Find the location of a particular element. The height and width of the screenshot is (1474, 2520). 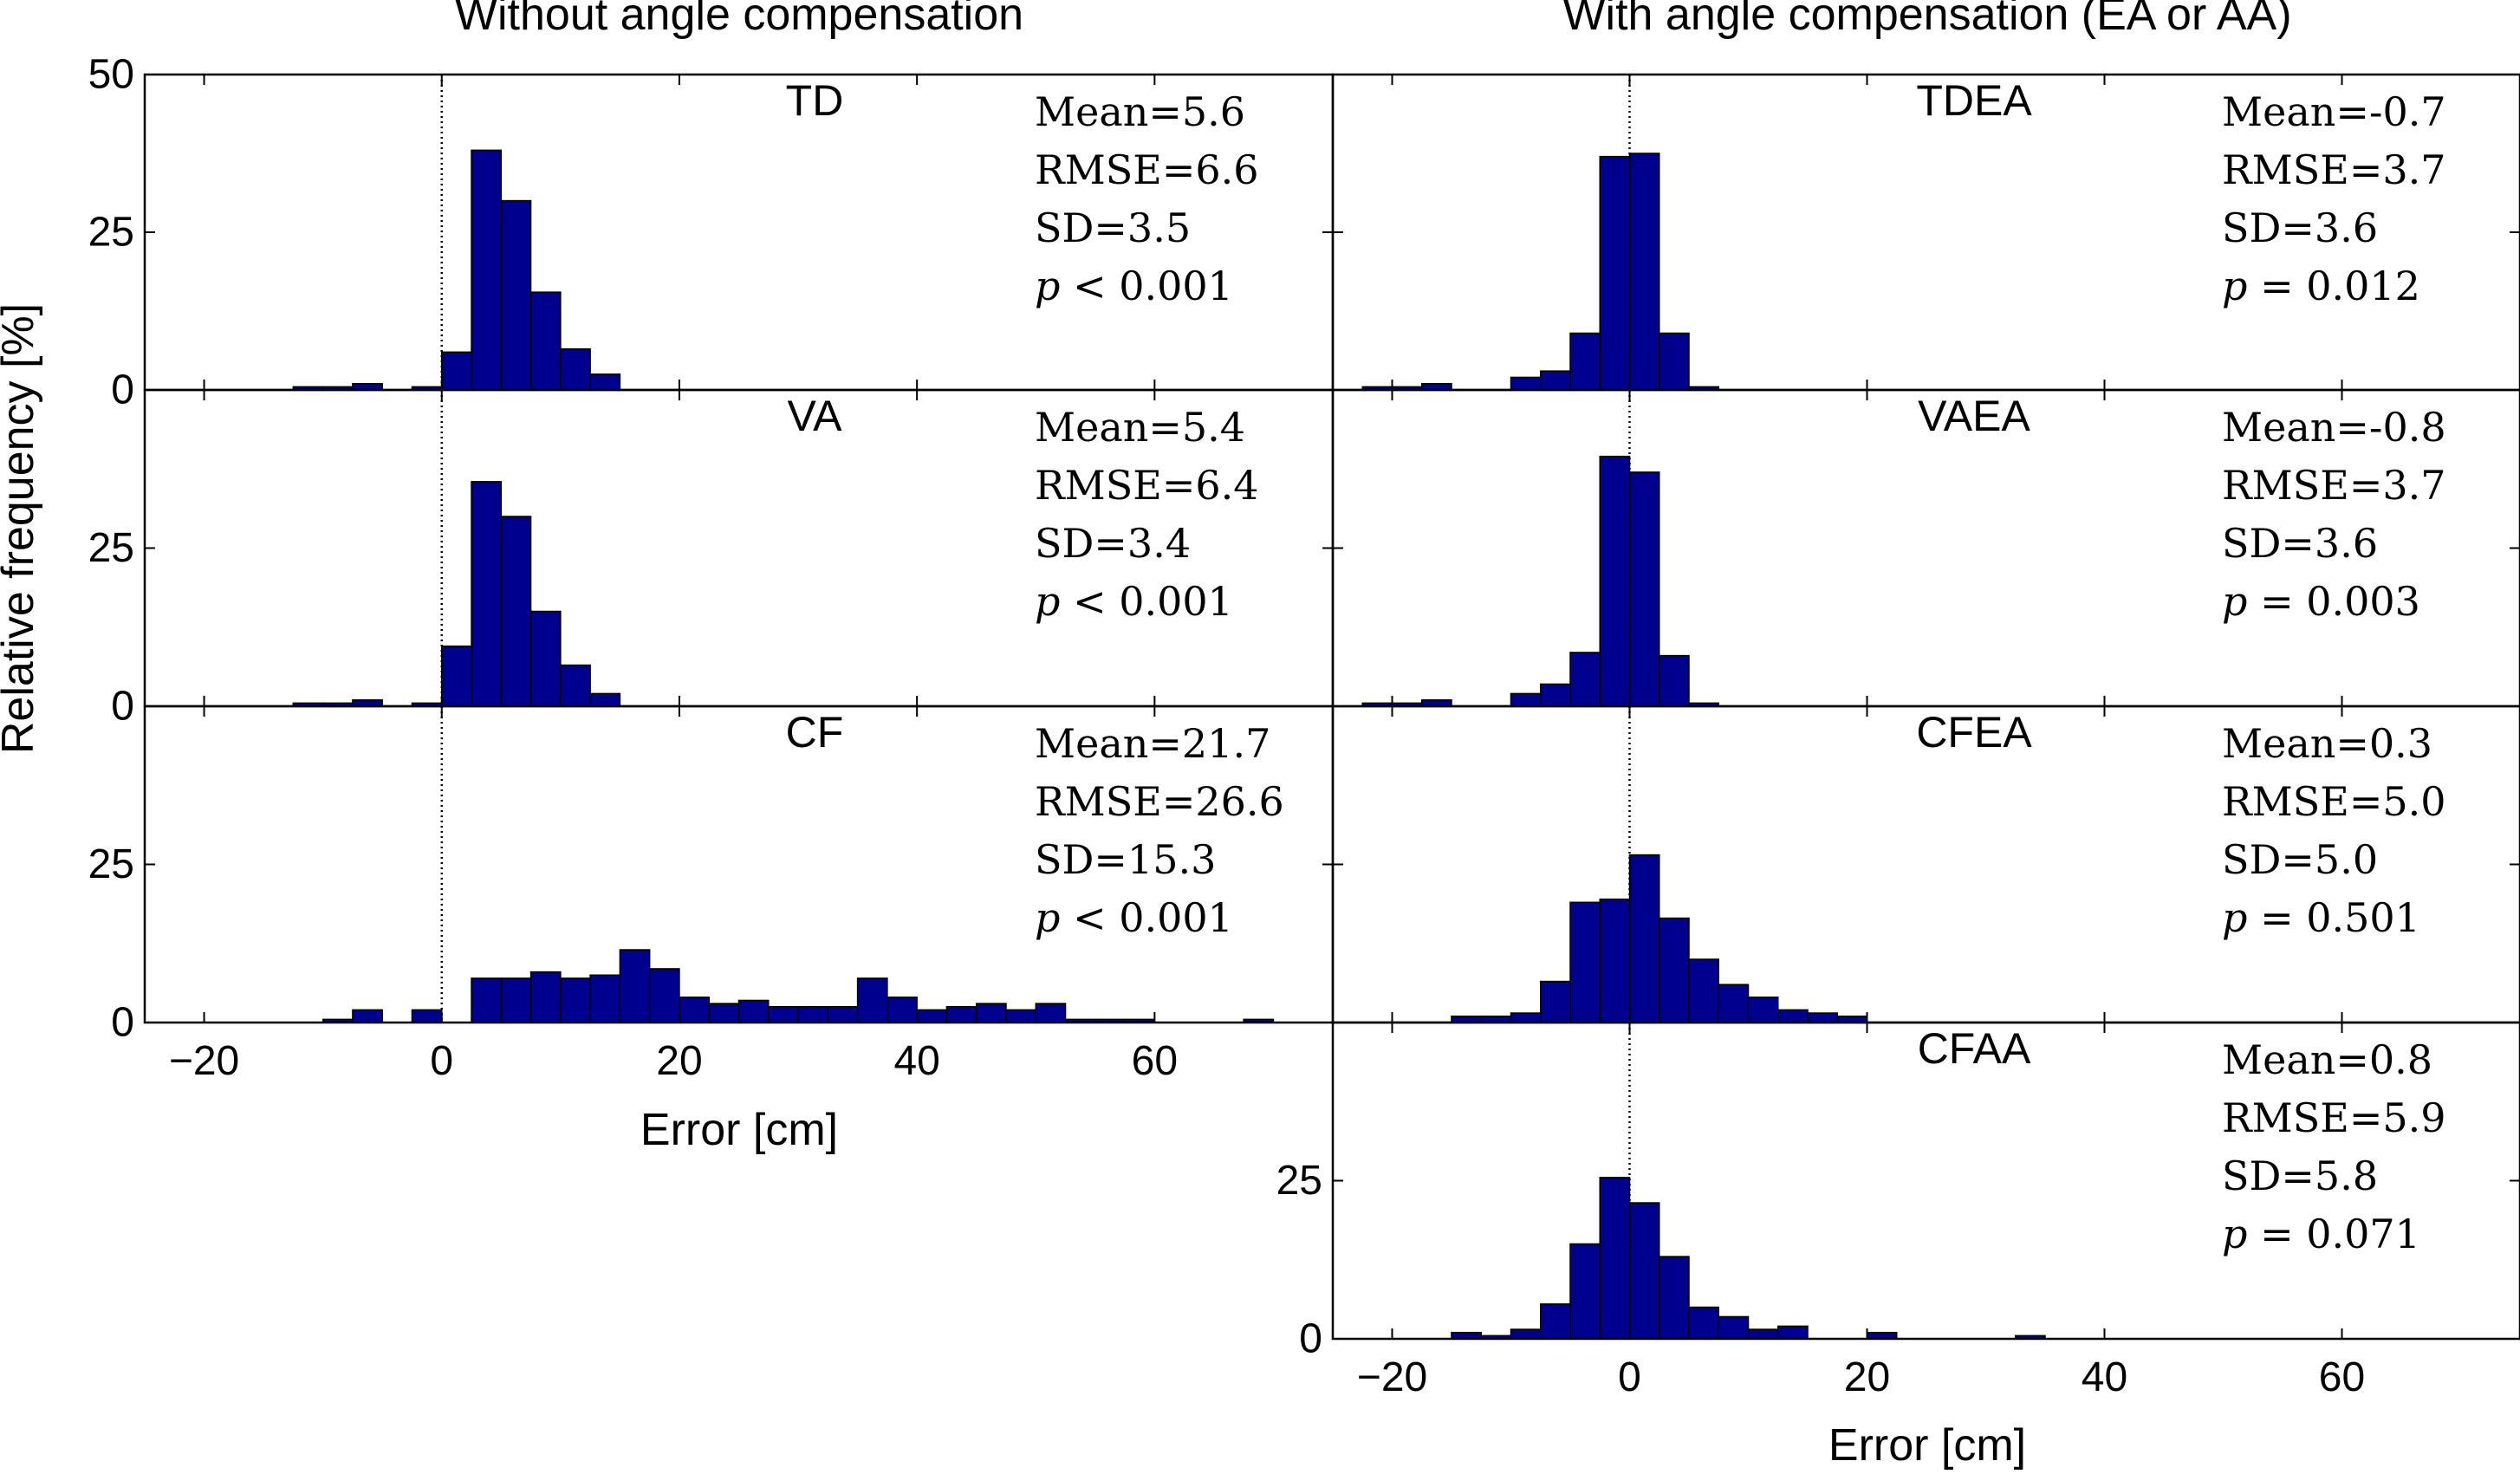

panel-label: CFAA is located at coordinates (1974, 1048).